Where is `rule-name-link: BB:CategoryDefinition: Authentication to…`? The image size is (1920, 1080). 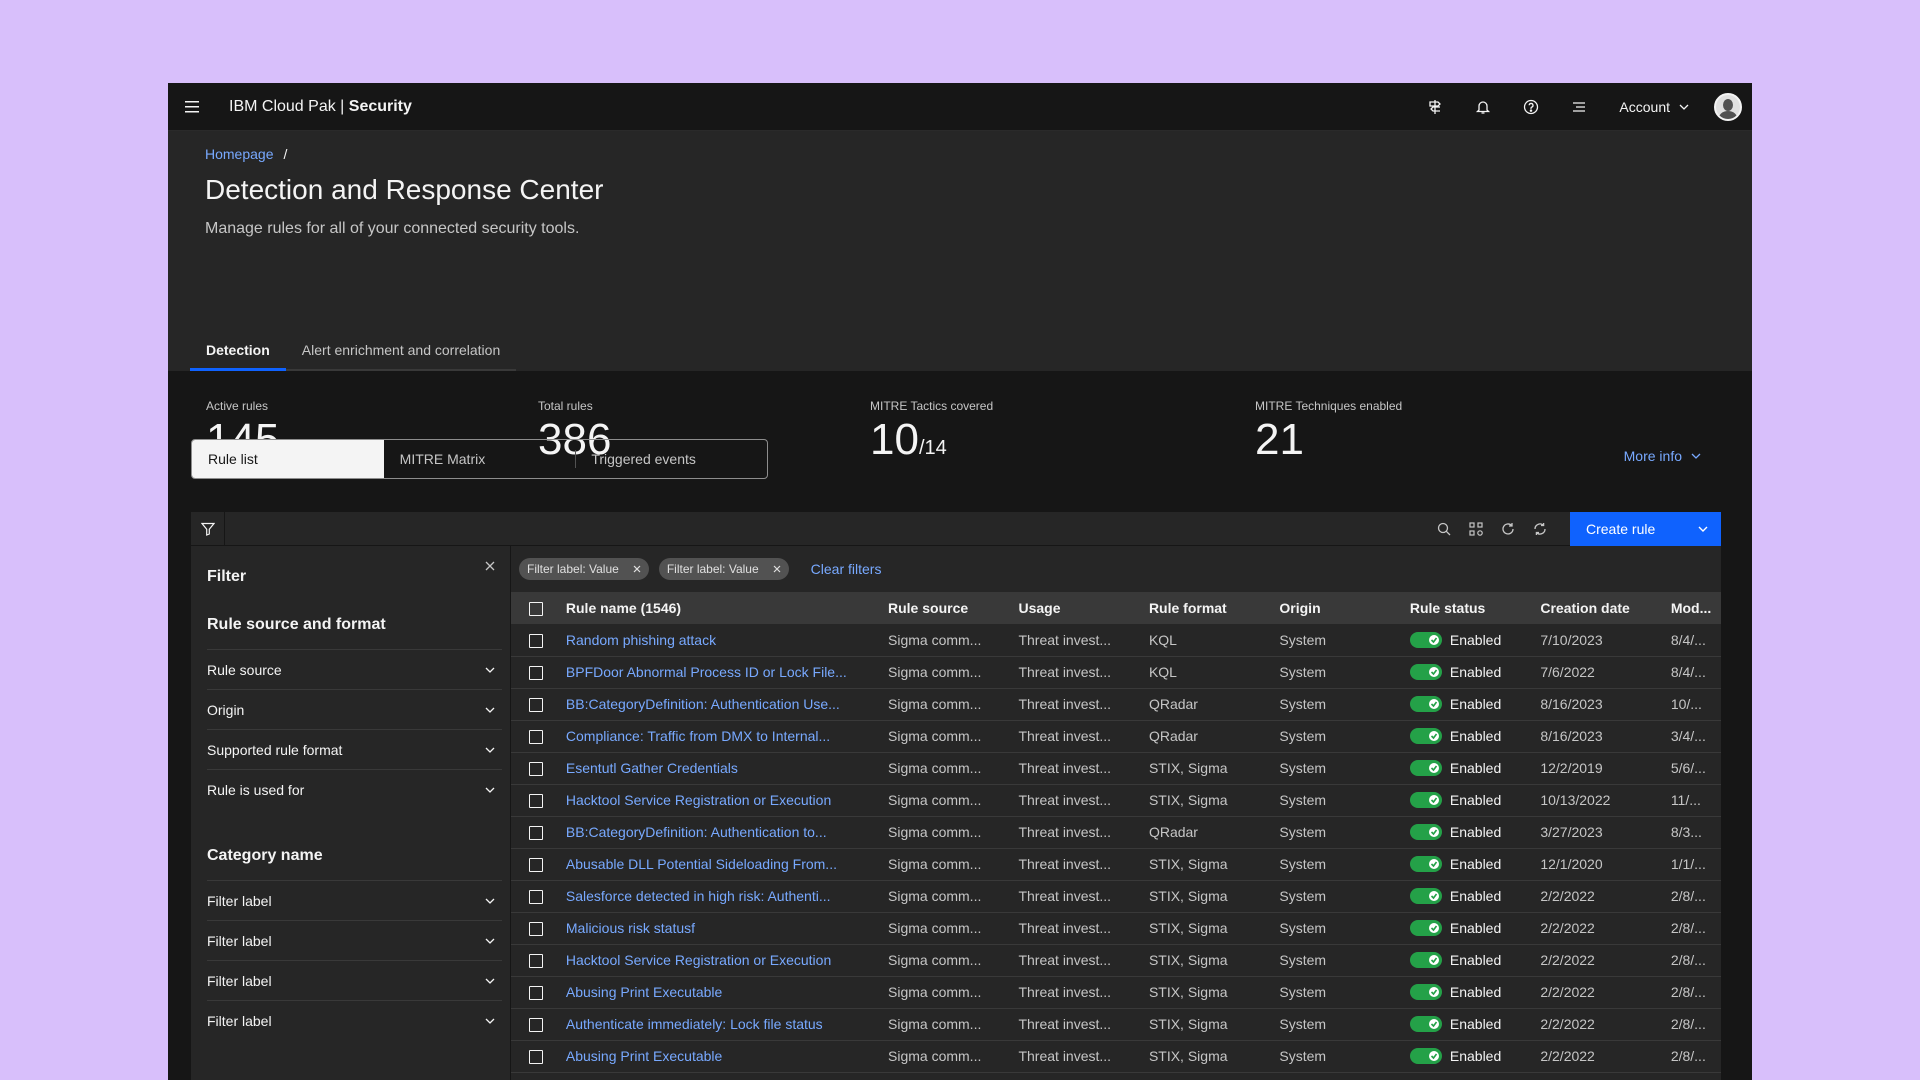
rule-name-link: BB:CategoryDefinition: Authentication to… is located at coordinates (696, 832).